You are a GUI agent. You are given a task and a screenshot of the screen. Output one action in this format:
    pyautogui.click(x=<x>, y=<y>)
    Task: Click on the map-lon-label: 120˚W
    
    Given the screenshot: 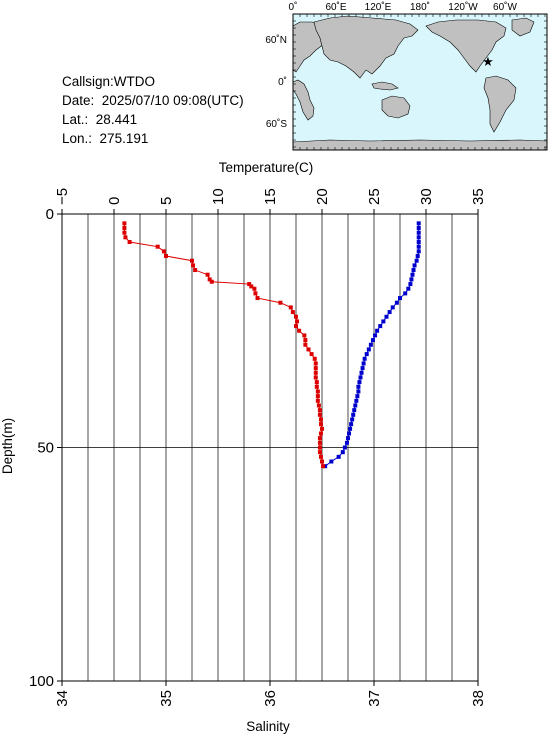 What is the action you would take?
    pyautogui.click(x=463, y=7)
    